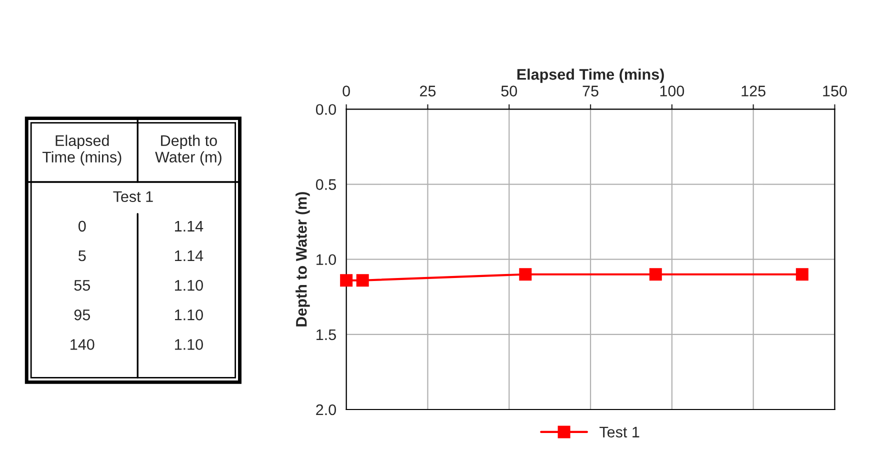 This screenshot has width=888, height=455. Describe the element at coordinates (835, 91) in the screenshot. I see `x-tick-label: 150` at that location.